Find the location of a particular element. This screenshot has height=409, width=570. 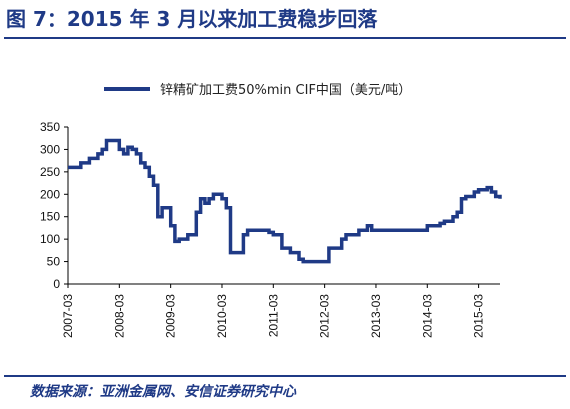

x-tick-label: 2013-03 is located at coordinates (376, 316).